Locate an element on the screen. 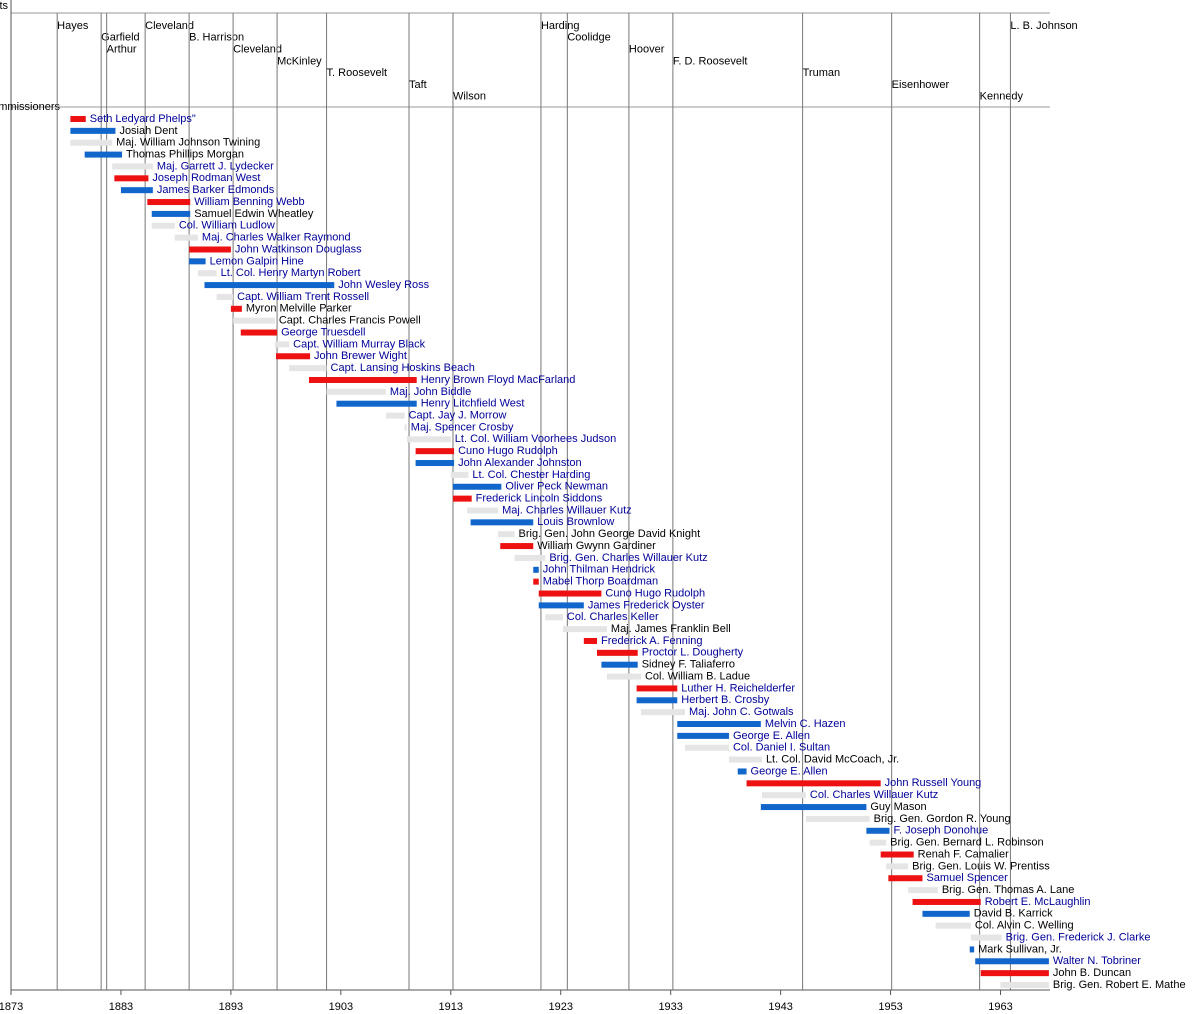  commissioner-name: Capt. William Trent Rossell is located at coordinates (303, 297).